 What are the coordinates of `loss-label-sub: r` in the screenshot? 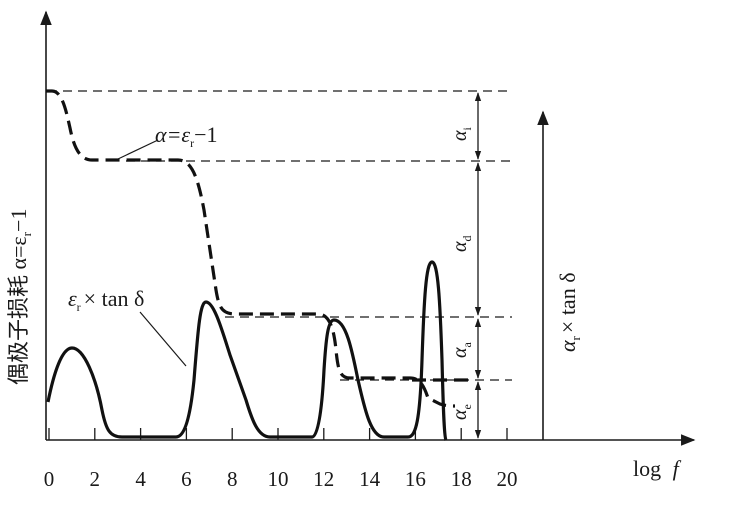 It's located at (79, 307).